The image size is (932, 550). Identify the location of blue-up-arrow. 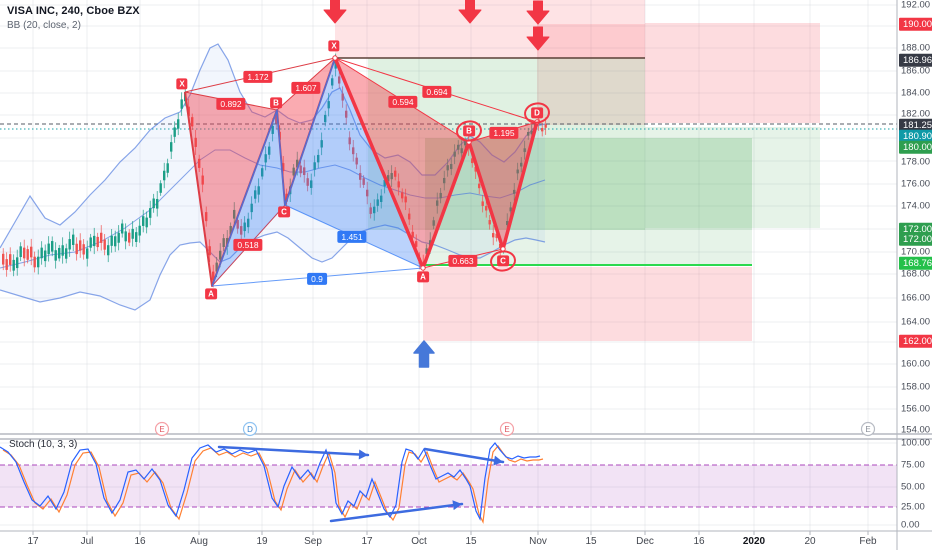
(424, 354).